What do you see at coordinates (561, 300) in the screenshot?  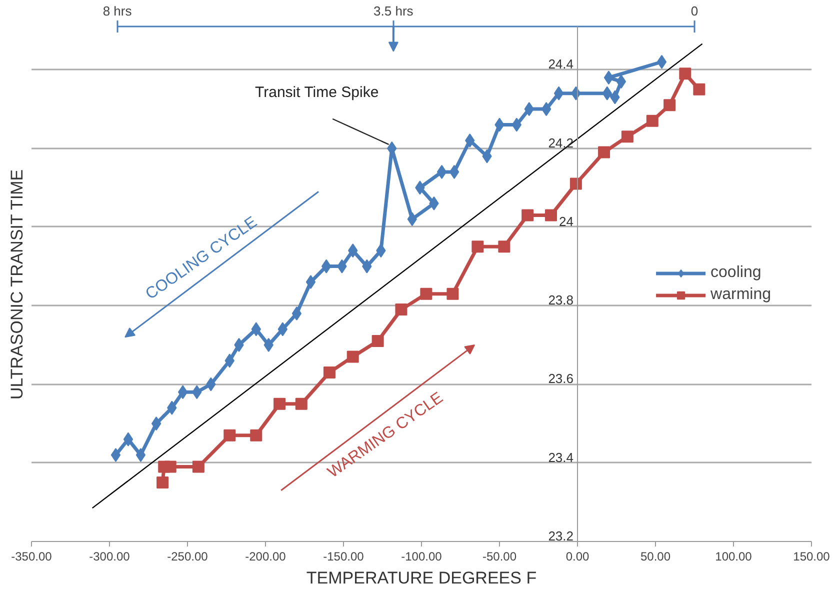 I see `y-tick-label: 23.8` at bounding box center [561, 300].